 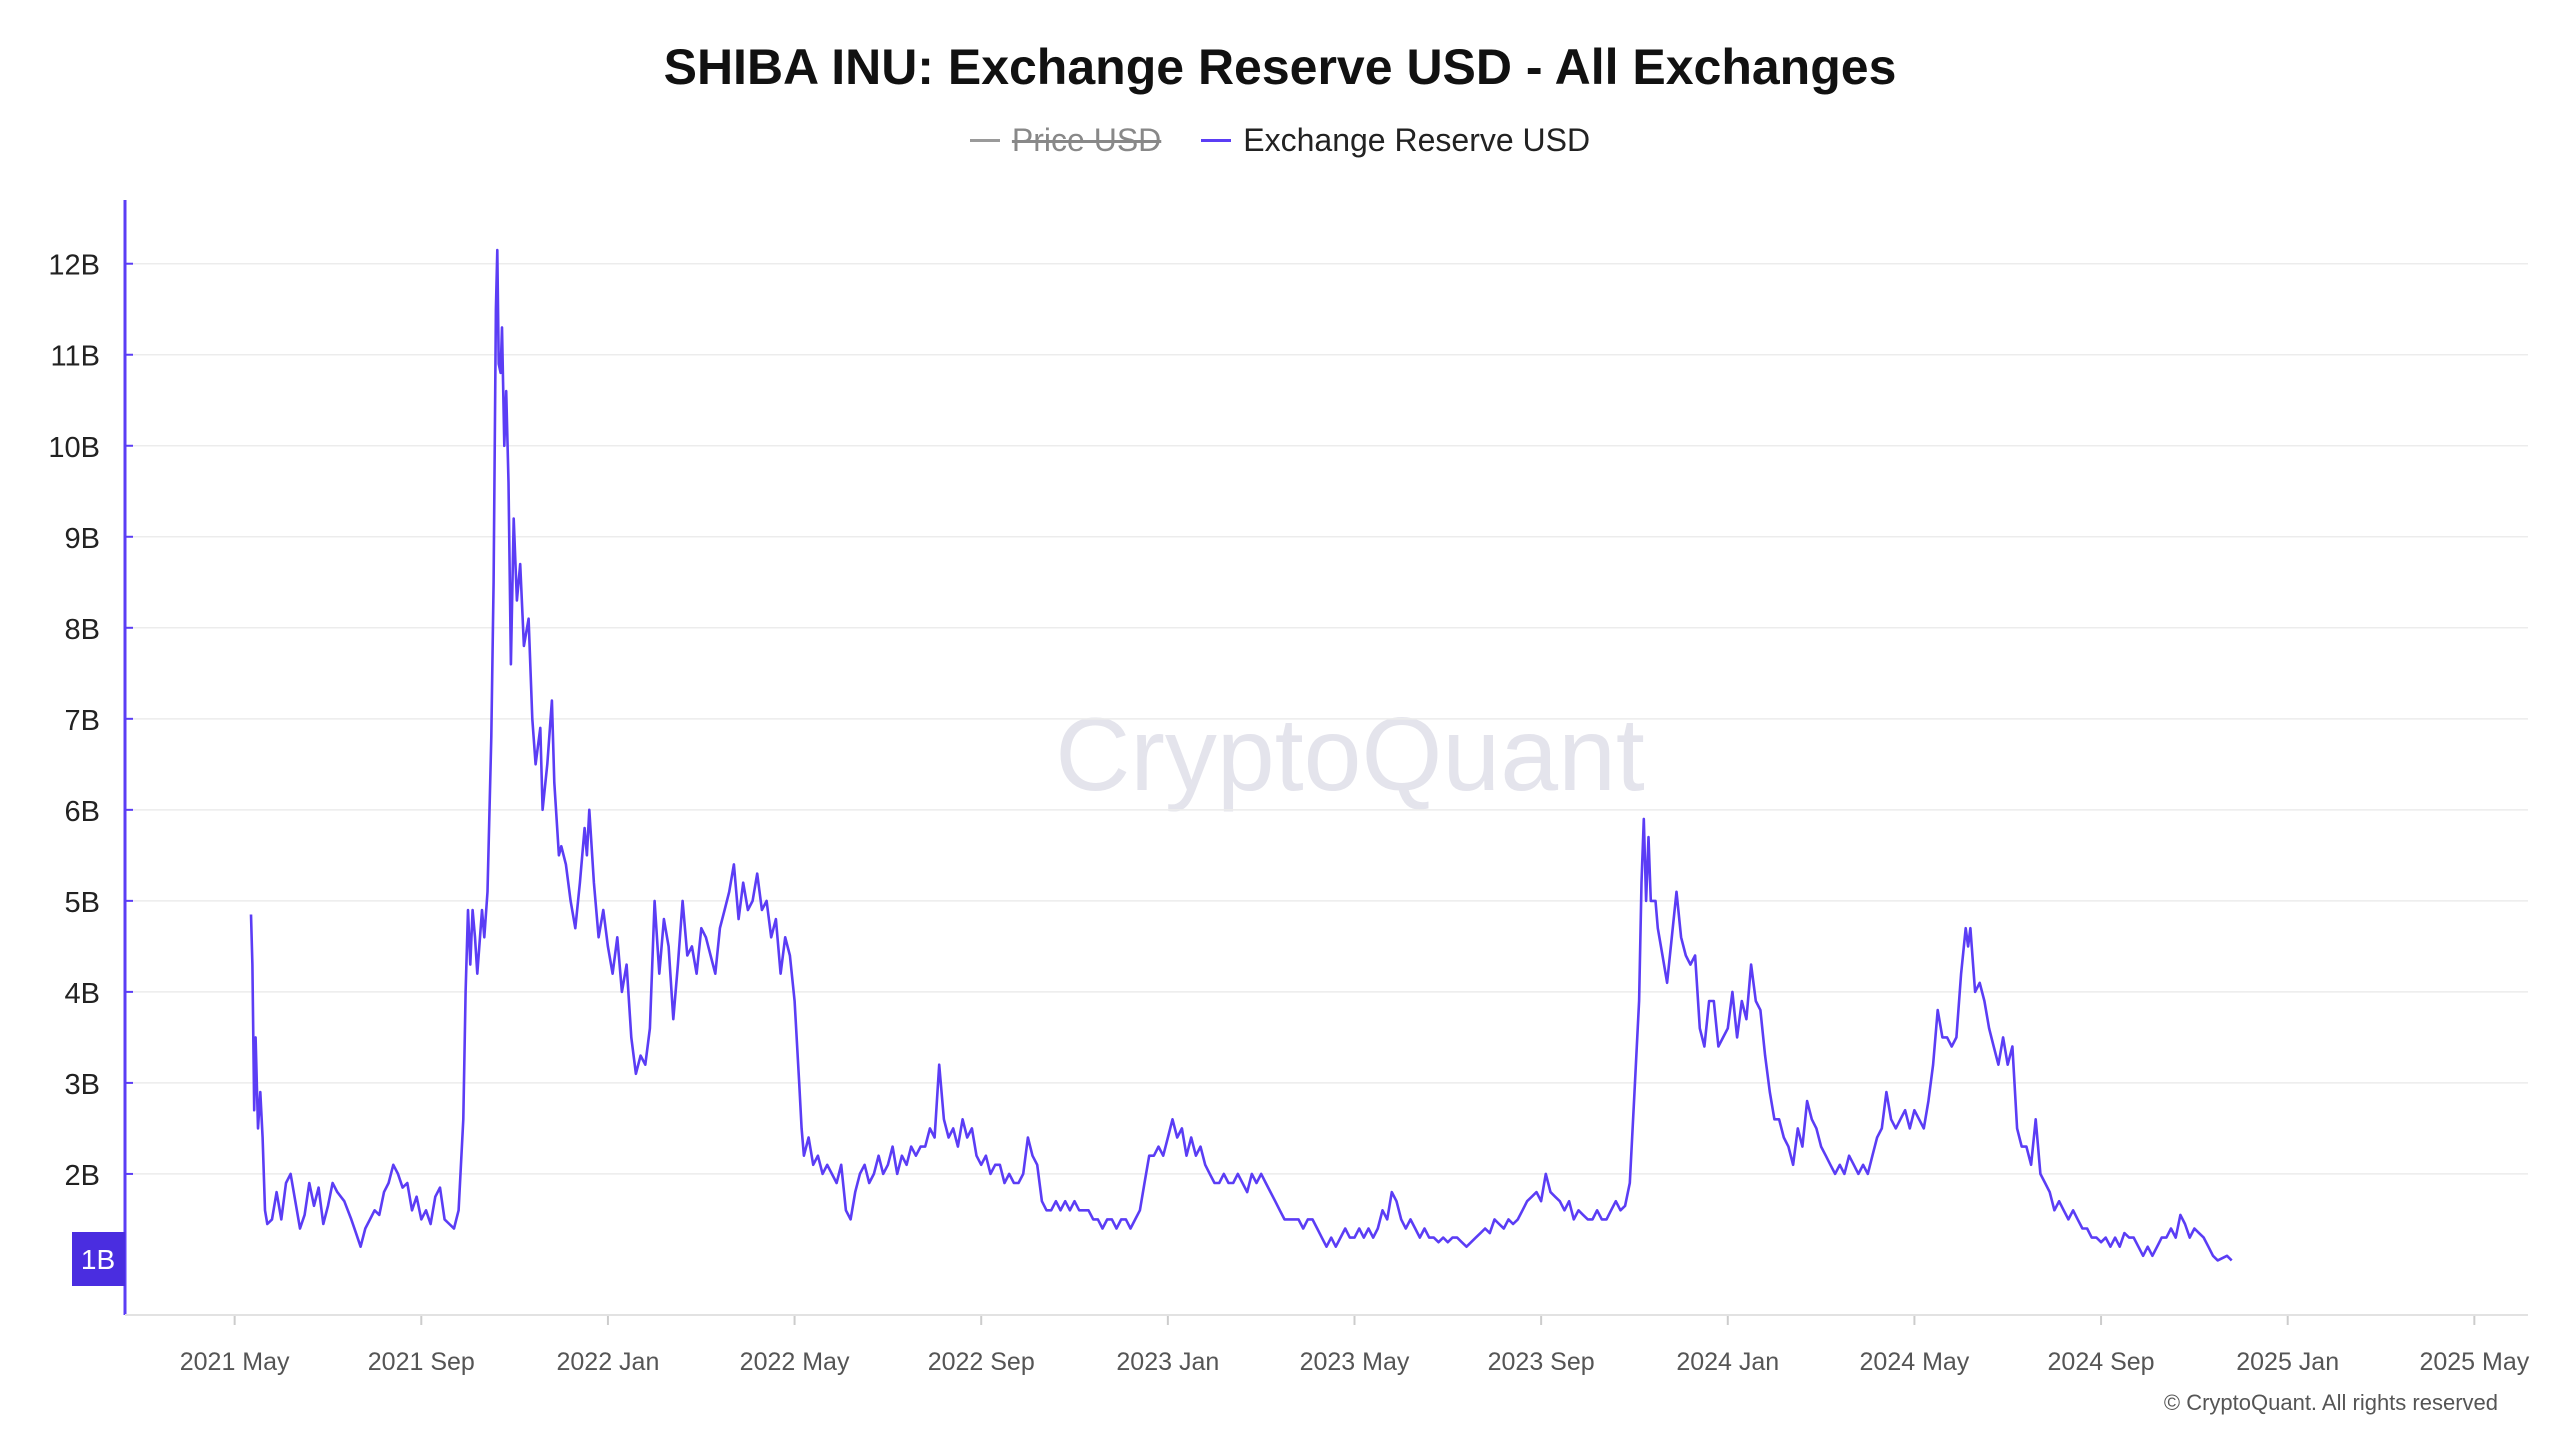 What do you see at coordinates (2474, 1362) in the screenshot?
I see `x-tick-label: 2025 May` at bounding box center [2474, 1362].